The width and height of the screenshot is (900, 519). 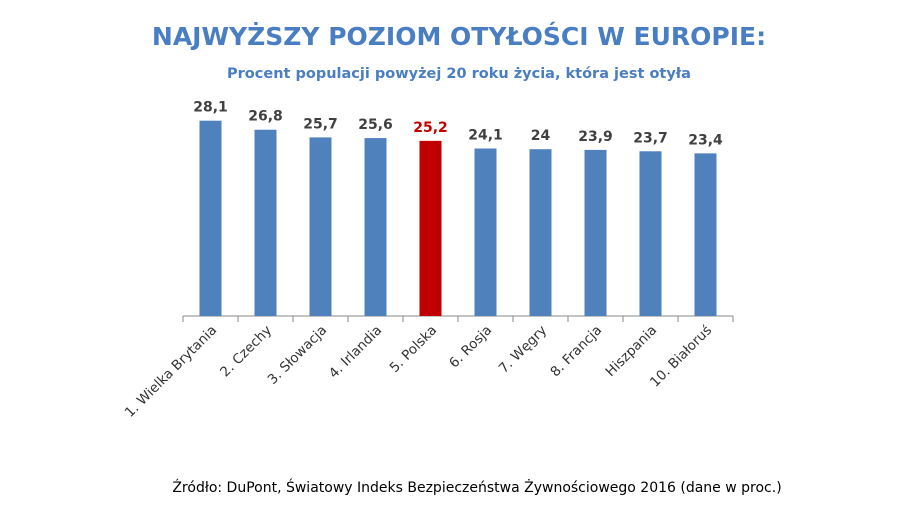 What do you see at coordinates (265, 117) in the screenshot?
I see `value-label: 26,8` at bounding box center [265, 117].